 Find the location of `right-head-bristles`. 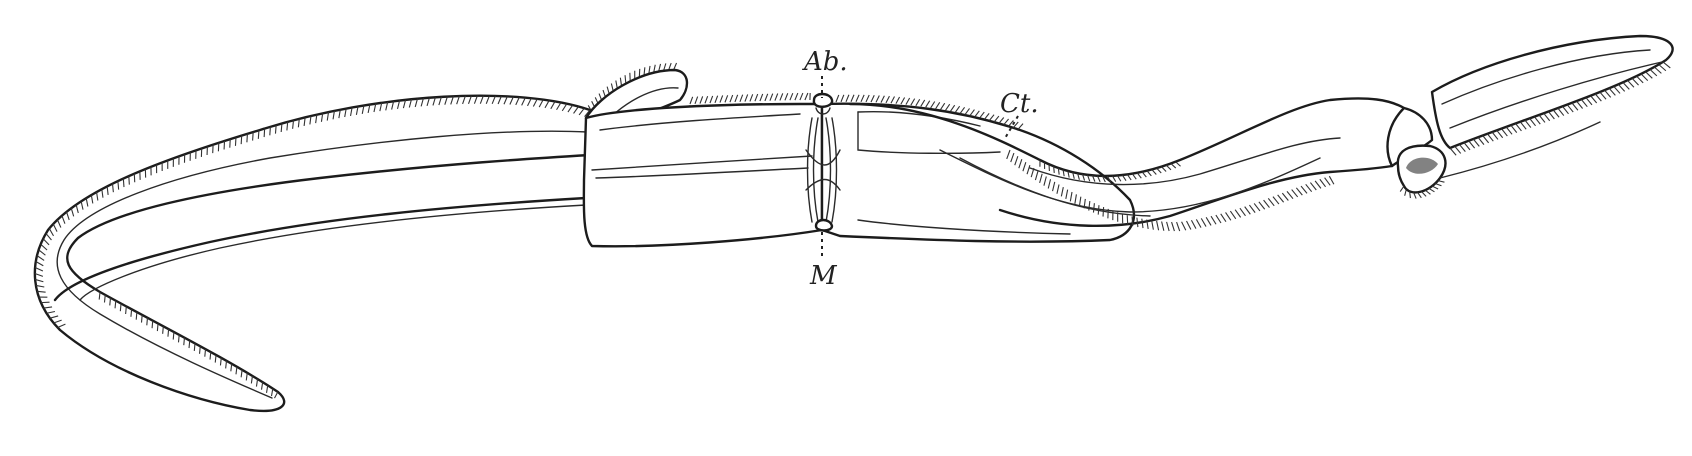

right-head-bristles is located at coordinates (1535, 130).